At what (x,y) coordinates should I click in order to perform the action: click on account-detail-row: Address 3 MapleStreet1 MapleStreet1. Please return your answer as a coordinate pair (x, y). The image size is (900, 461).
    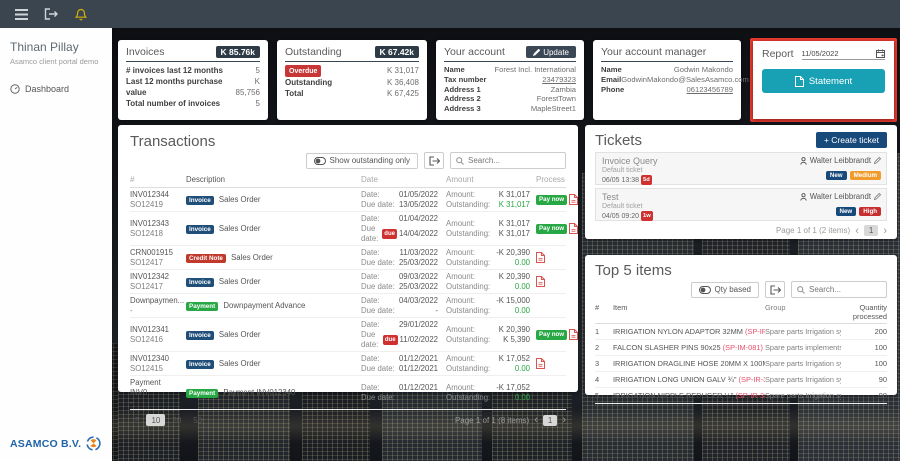
    Looking at the image, I should click on (510, 109).